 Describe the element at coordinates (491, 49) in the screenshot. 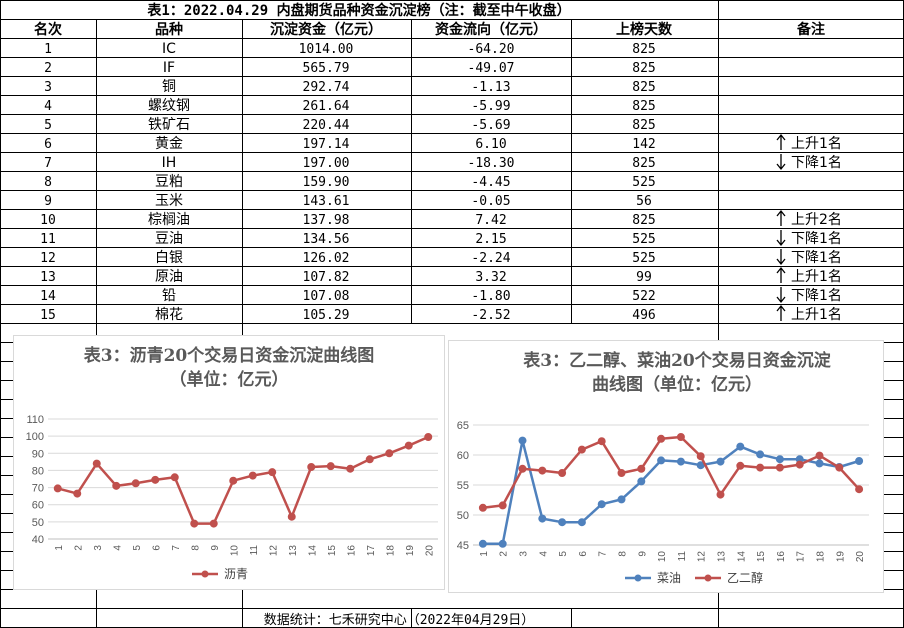

I see `cell-flow: -64.20` at that location.